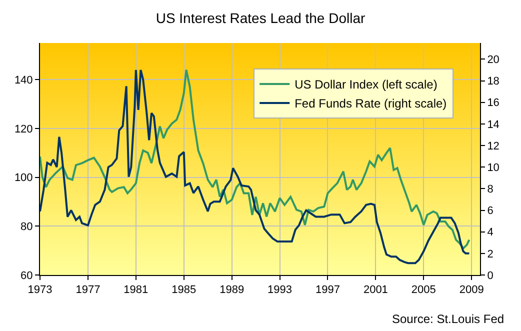  I want to click on y2-tick-label: 8, so click(490, 190).